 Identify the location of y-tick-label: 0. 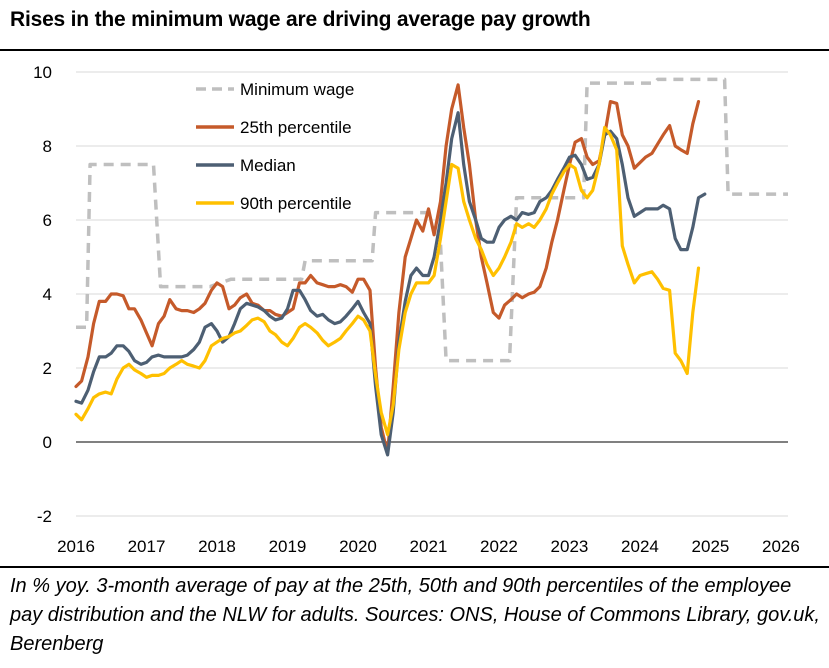
(47, 442).